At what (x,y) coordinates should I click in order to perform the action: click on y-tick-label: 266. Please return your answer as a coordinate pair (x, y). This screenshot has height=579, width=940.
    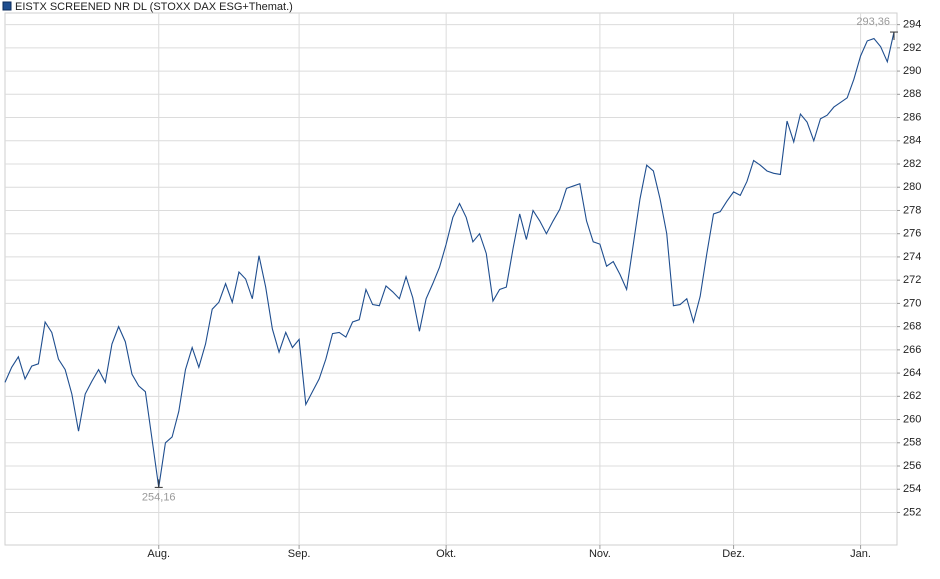
    Looking at the image, I should click on (912, 350).